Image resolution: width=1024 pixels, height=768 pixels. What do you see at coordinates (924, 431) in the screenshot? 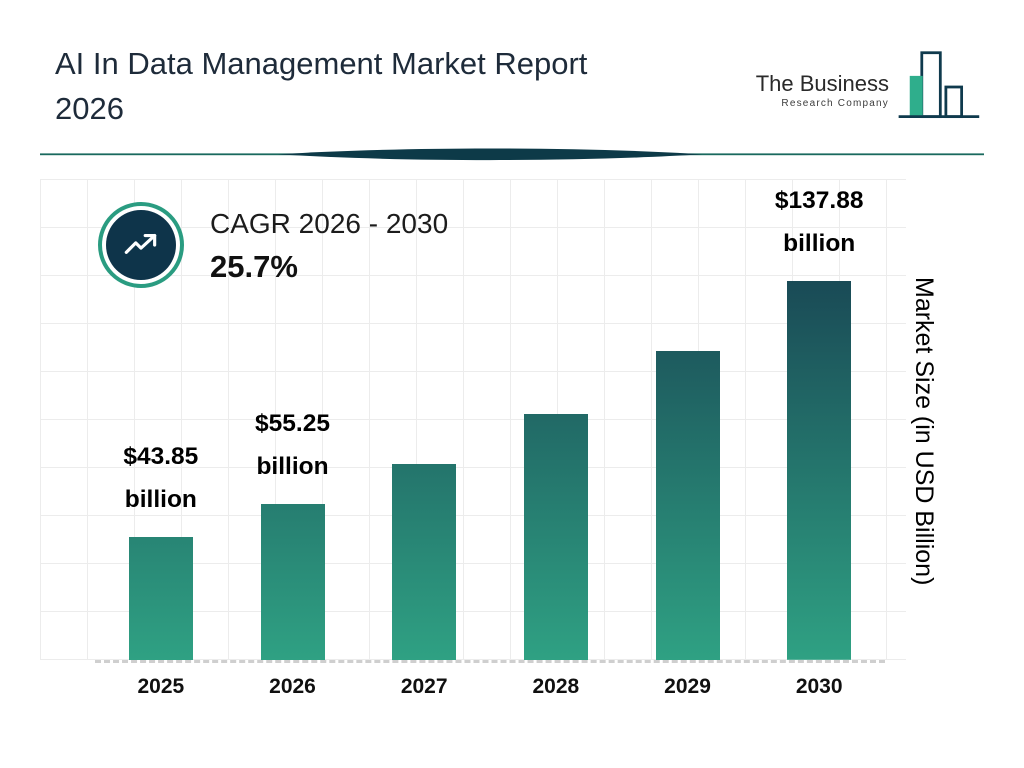
I see `y-axis-label: Market Size (in USD Billion)` at bounding box center [924, 431].